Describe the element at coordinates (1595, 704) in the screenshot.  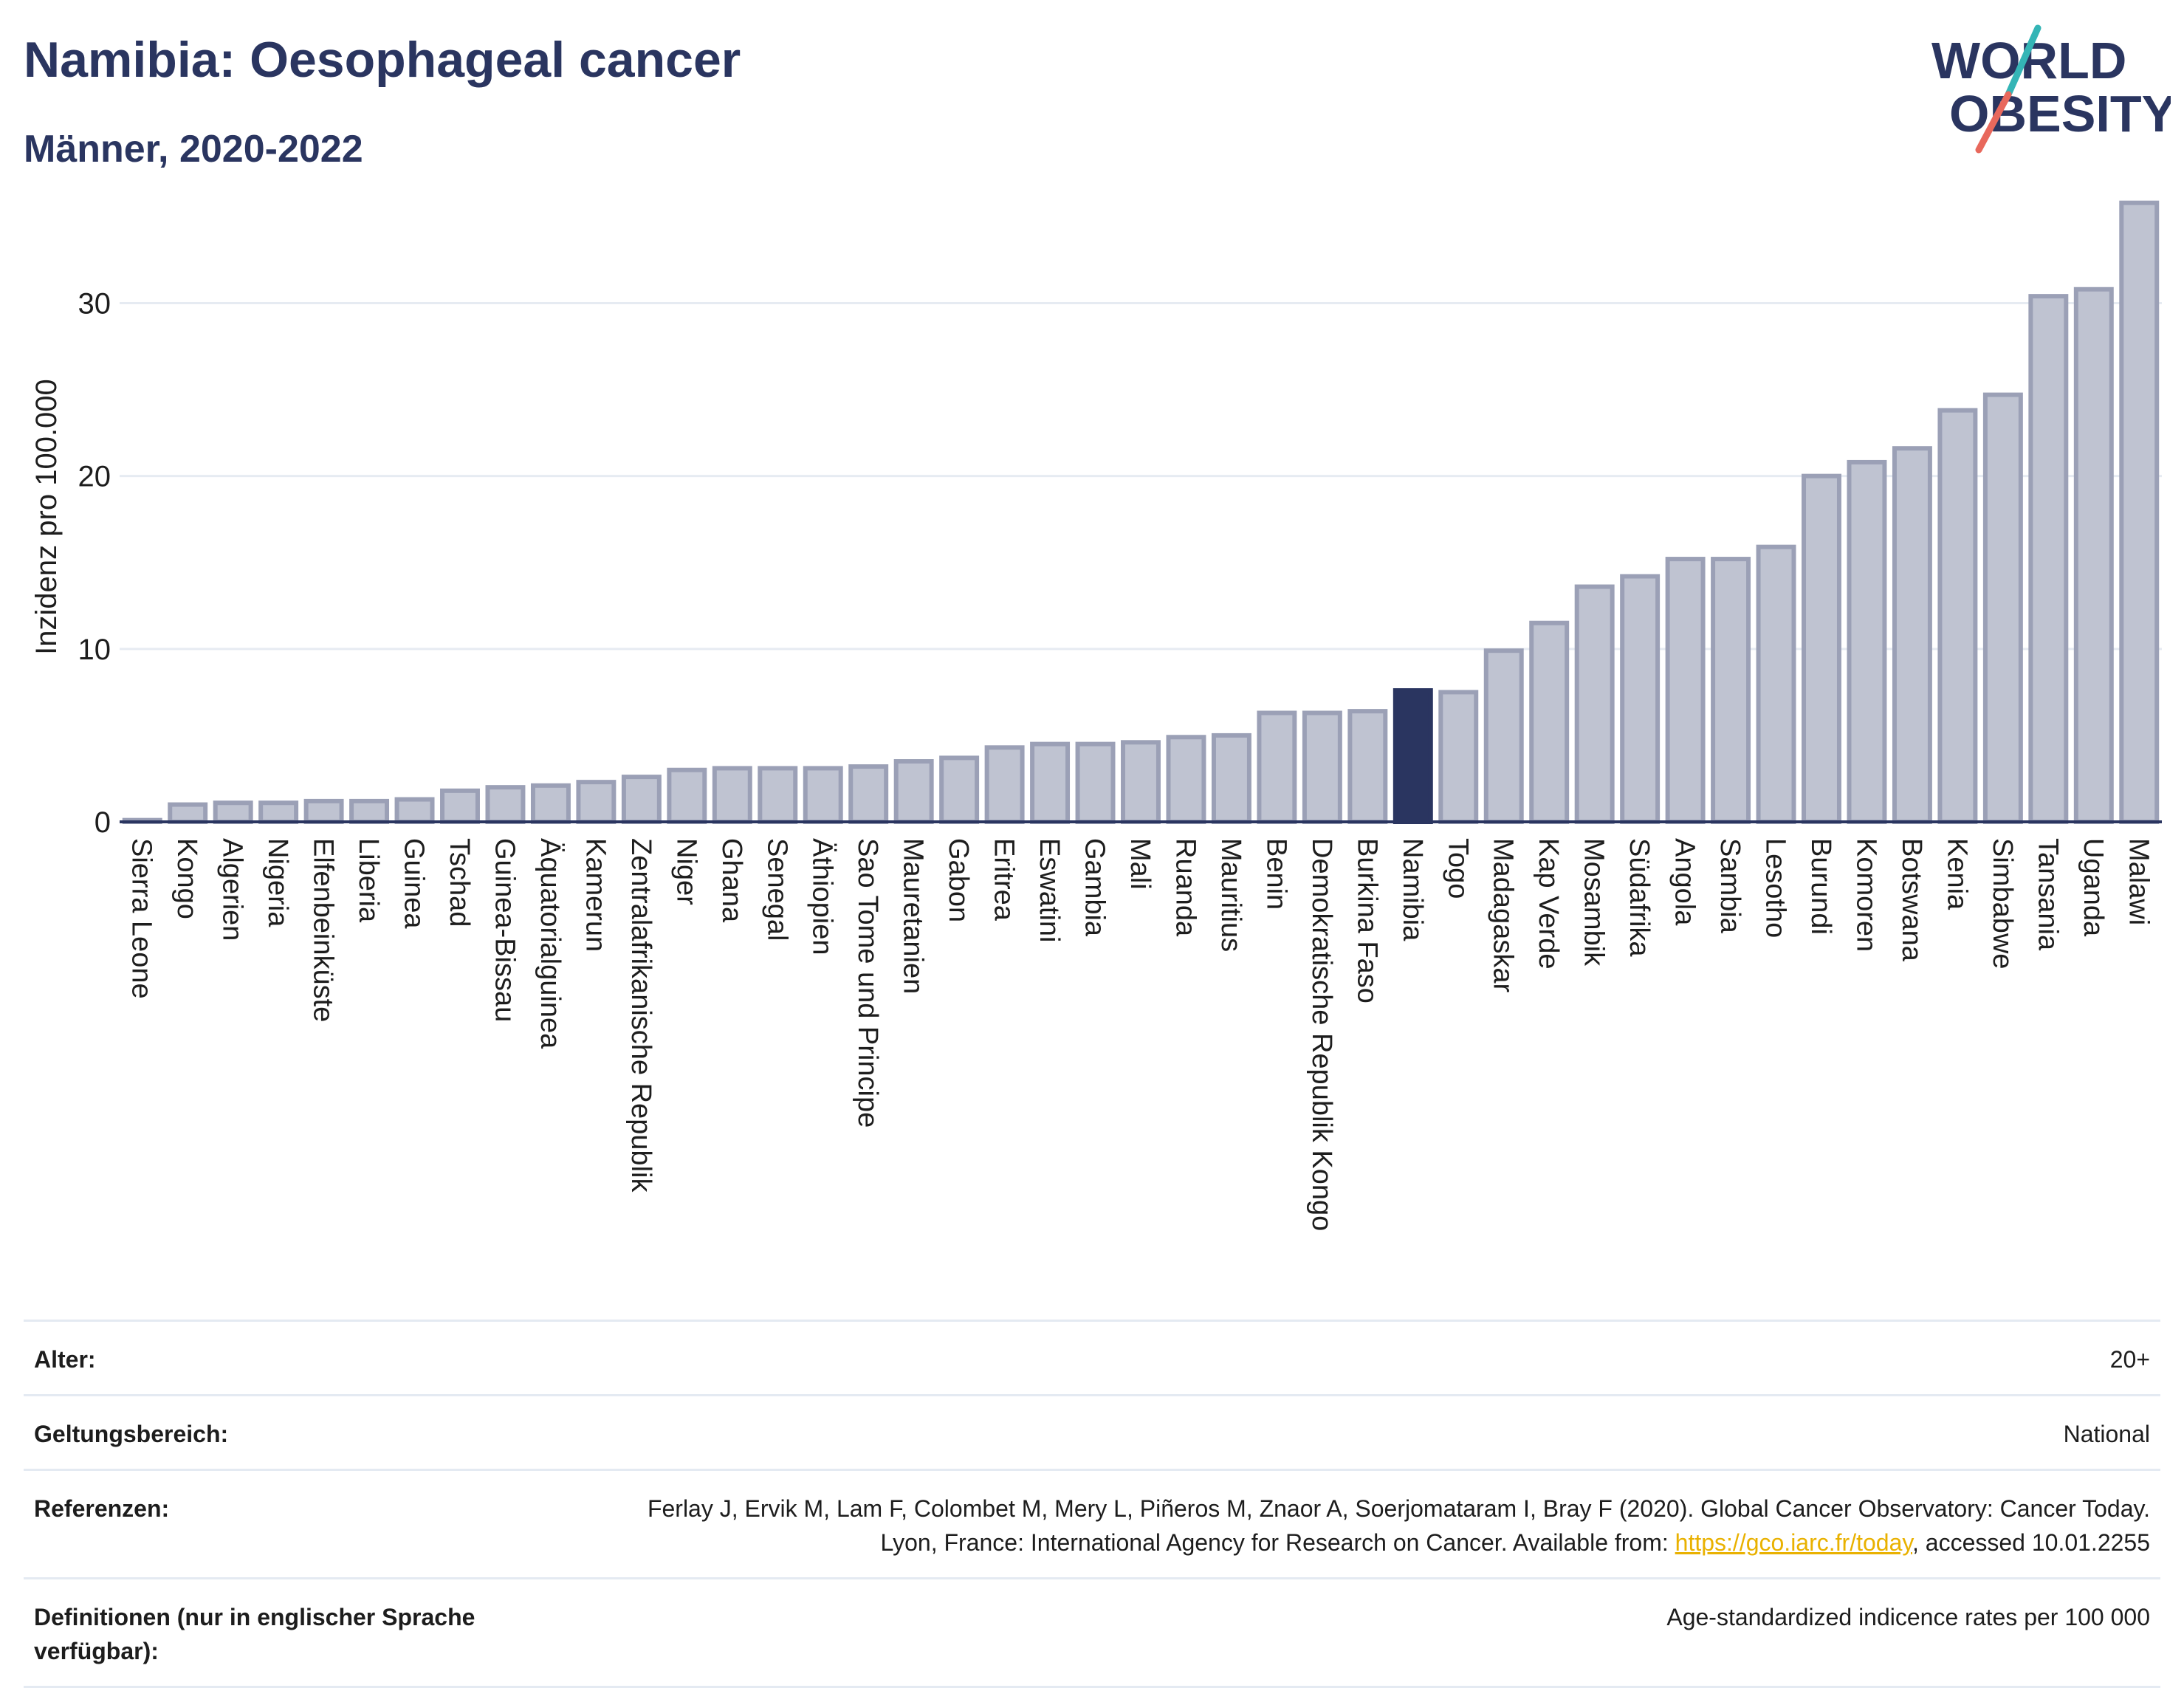
I see `bar-mosambik` at that location.